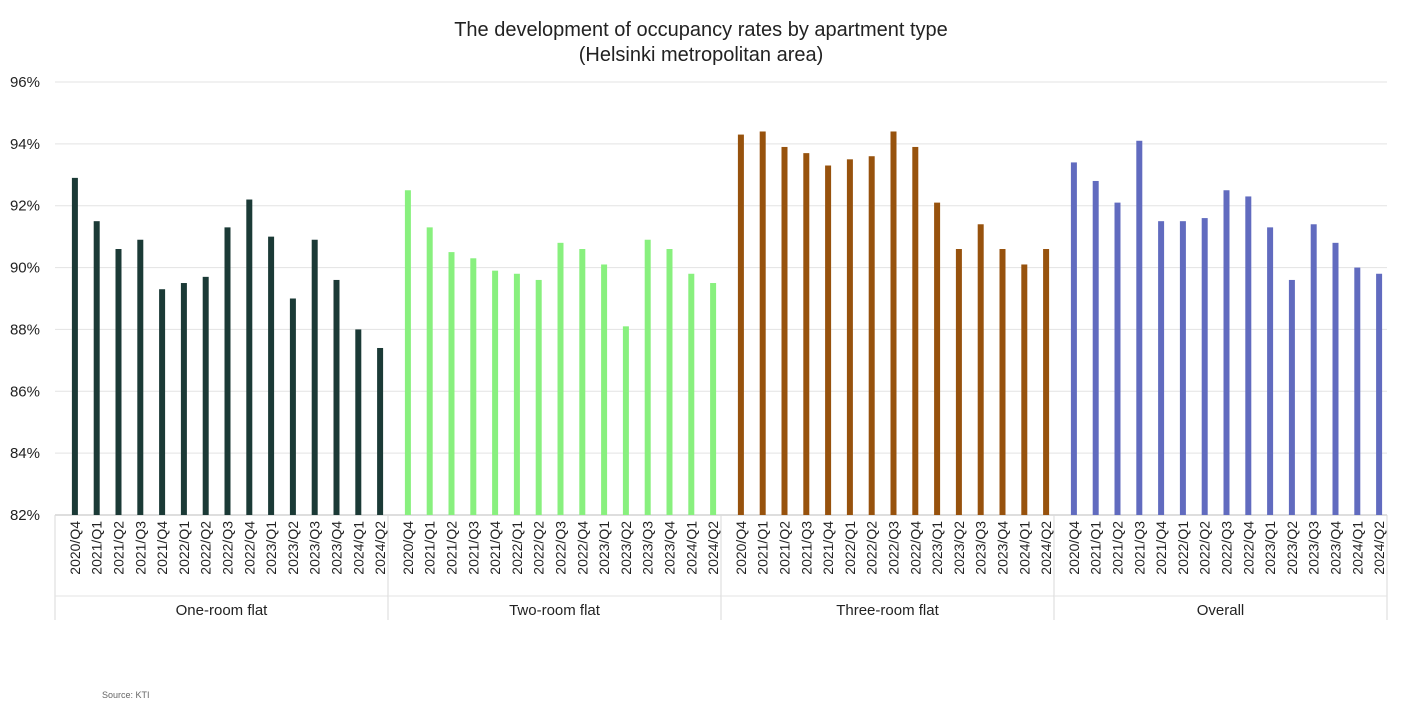 The width and height of the screenshot is (1402, 712). Describe the element at coordinates (887, 610) in the screenshot. I see `group-label: Three-room flat` at that location.